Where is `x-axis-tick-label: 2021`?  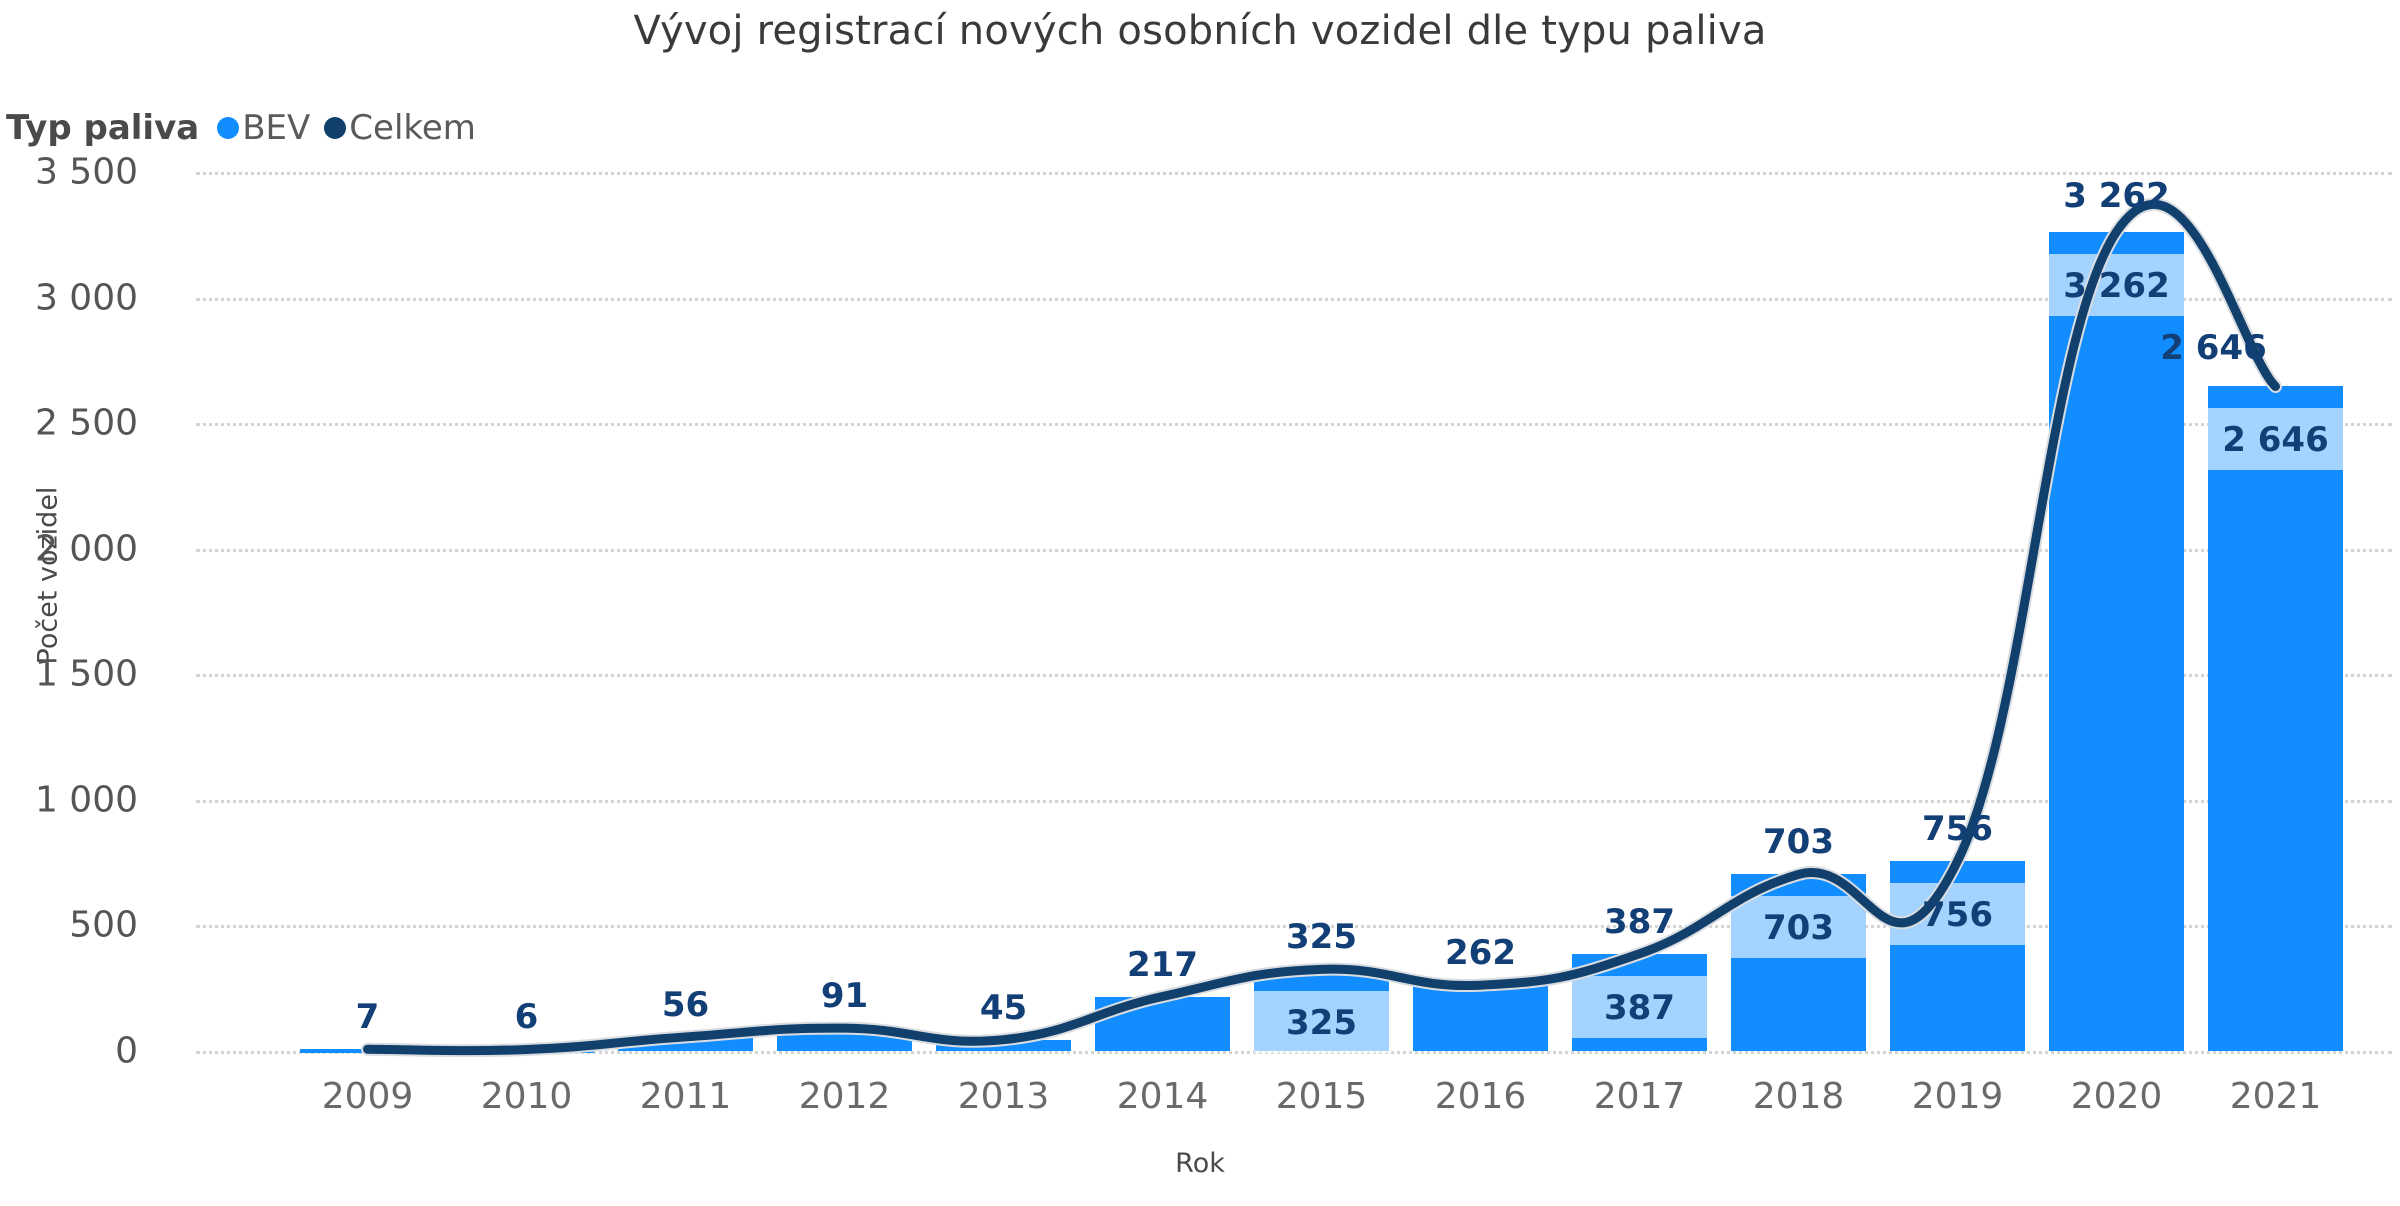 x-axis-tick-label: 2021 is located at coordinates (2275, 1096).